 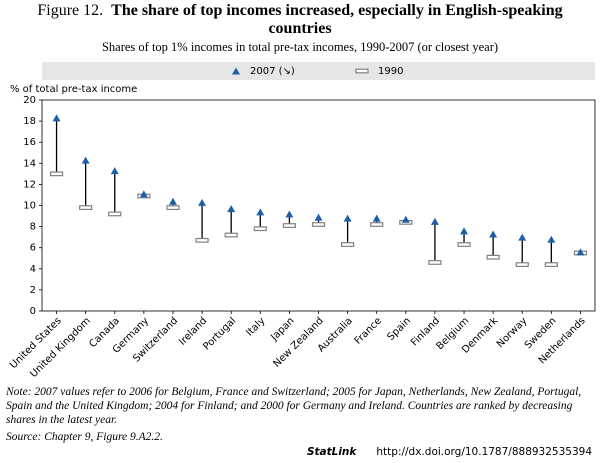 I want to click on y-tick-label: 14, so click(x=29, y=163).